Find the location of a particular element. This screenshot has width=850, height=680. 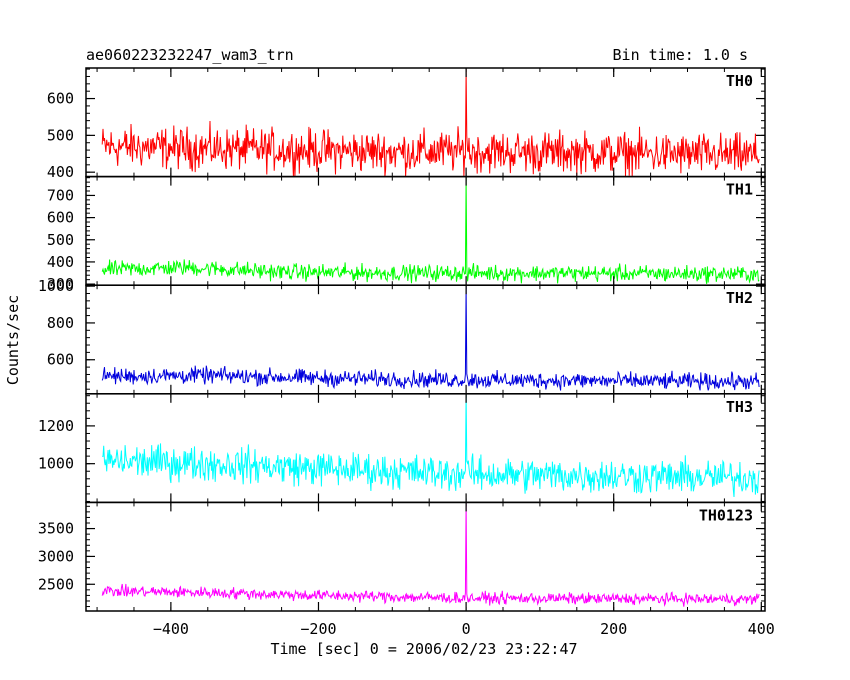

y-tick-label: 3500 is located at coordinates (56, 529).